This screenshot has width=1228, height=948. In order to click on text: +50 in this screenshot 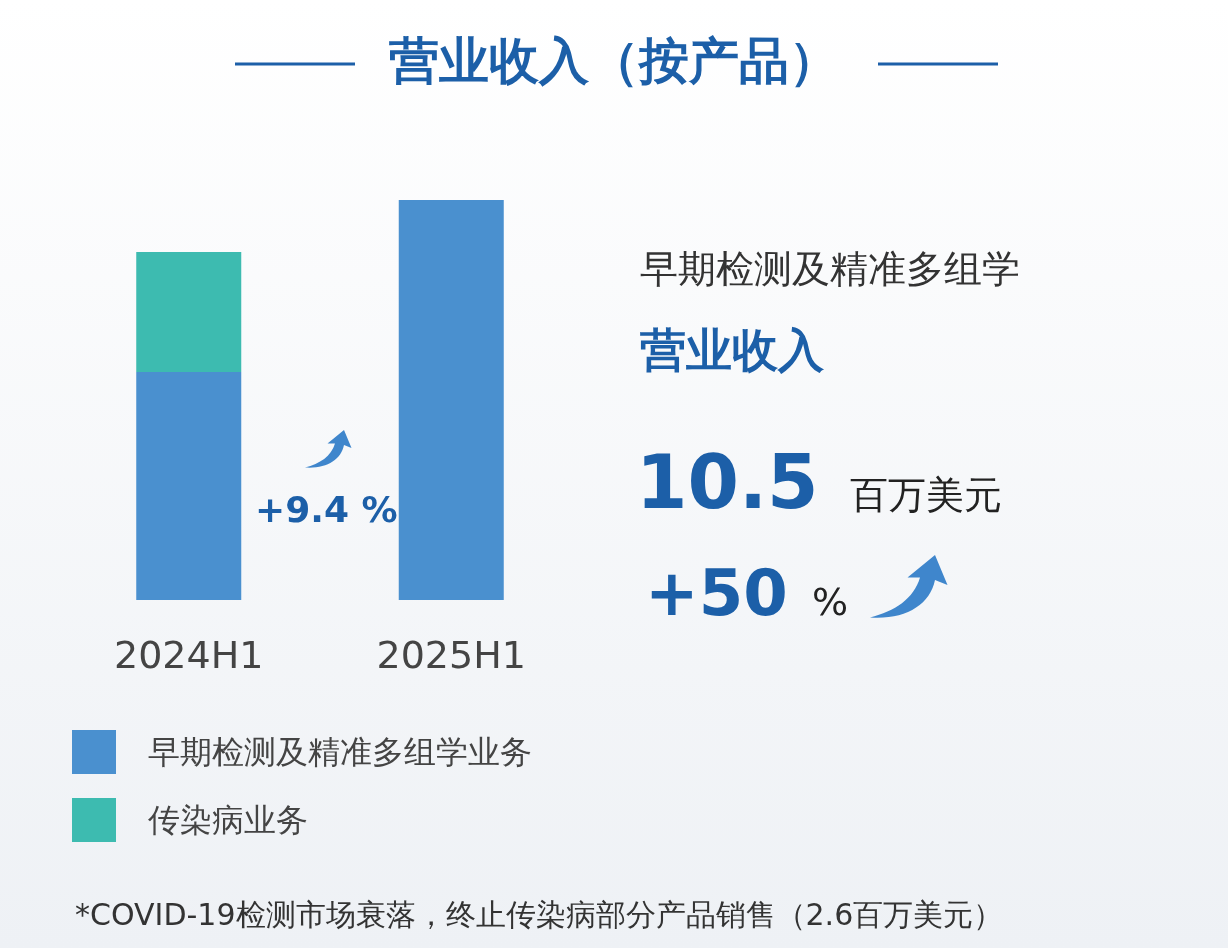, I will do `click(716, 593)`.